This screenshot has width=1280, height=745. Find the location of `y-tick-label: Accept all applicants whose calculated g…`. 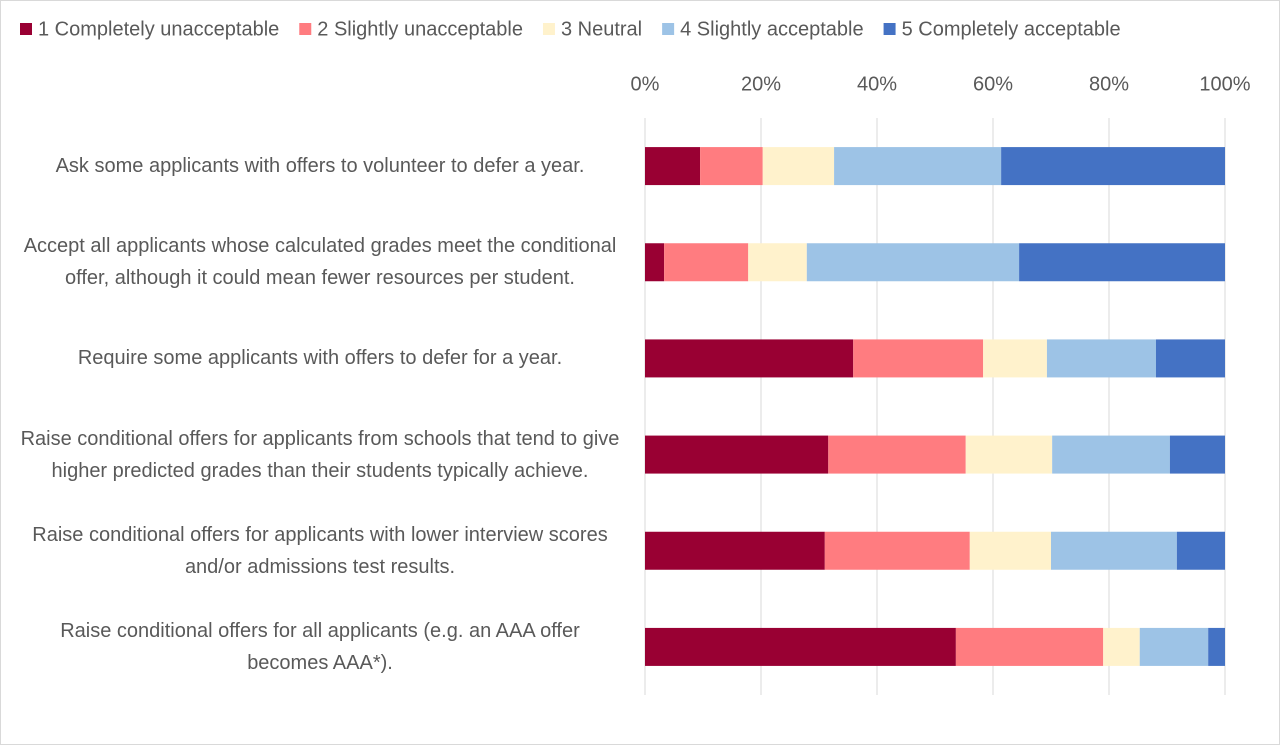

y-tick-label: Accept all applicants whose calculated g… is located at coordinates (320, 262).